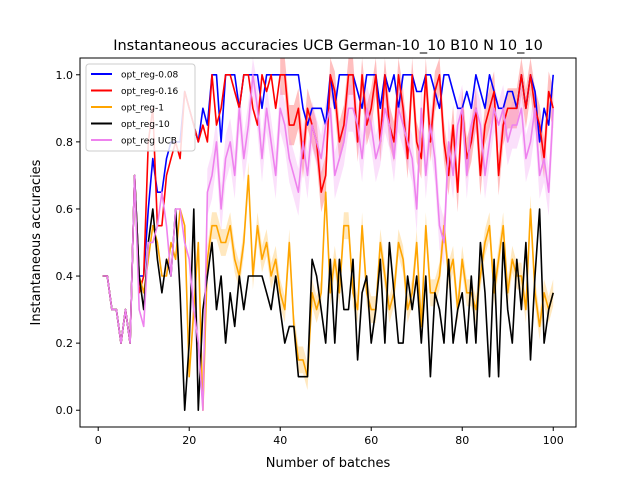  I want to click on x-tick-label: 0, so click(98, 440).